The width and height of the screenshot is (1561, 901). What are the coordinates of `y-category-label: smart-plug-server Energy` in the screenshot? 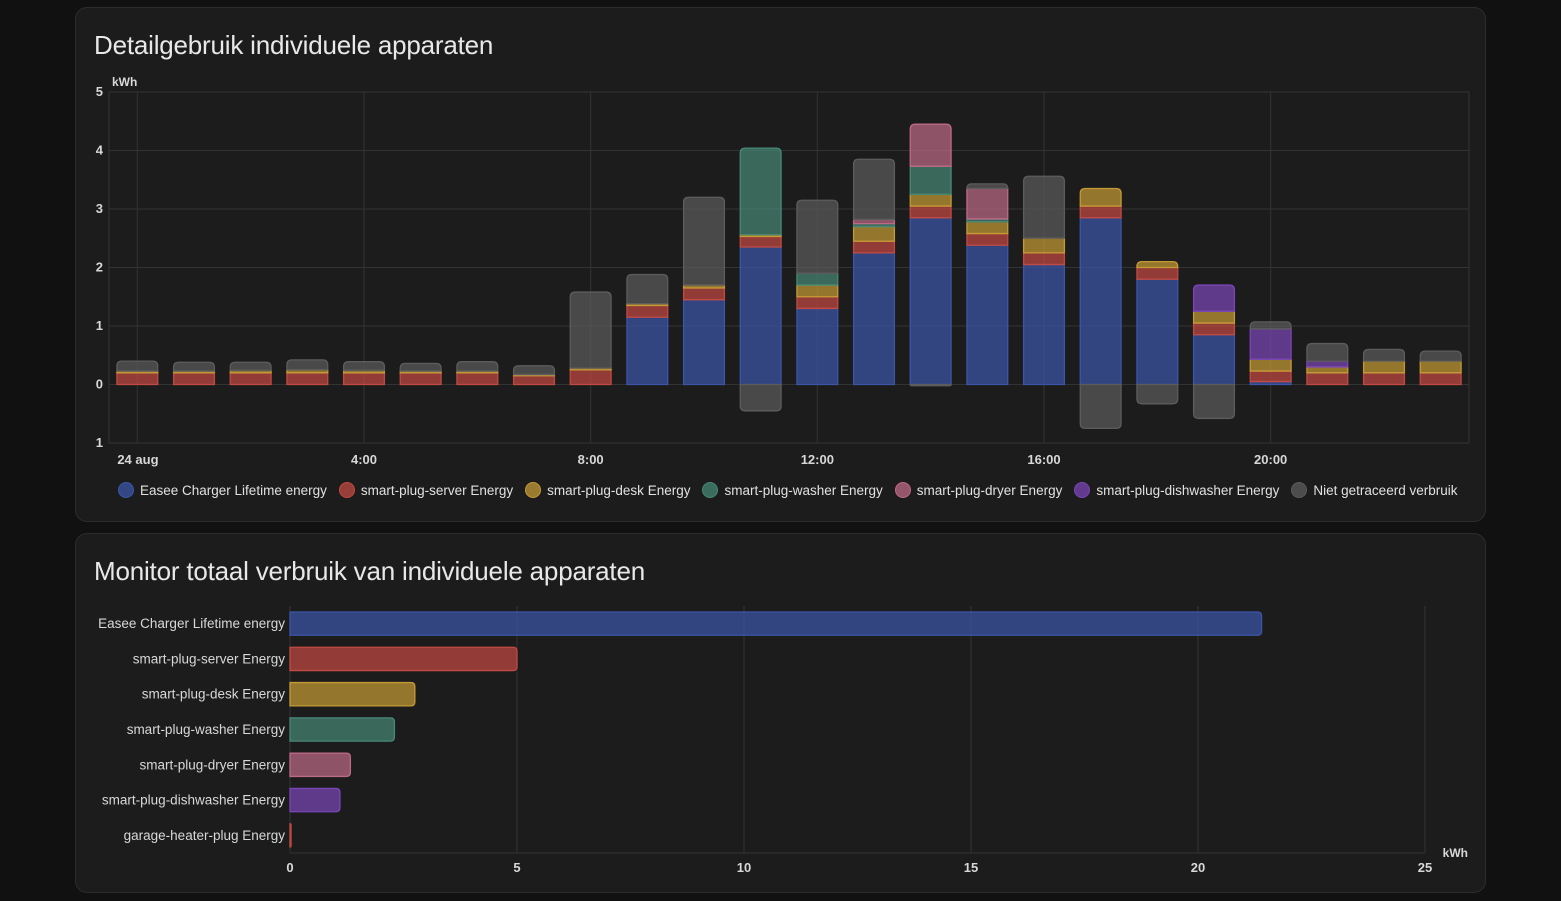 It's located at (209, 658).